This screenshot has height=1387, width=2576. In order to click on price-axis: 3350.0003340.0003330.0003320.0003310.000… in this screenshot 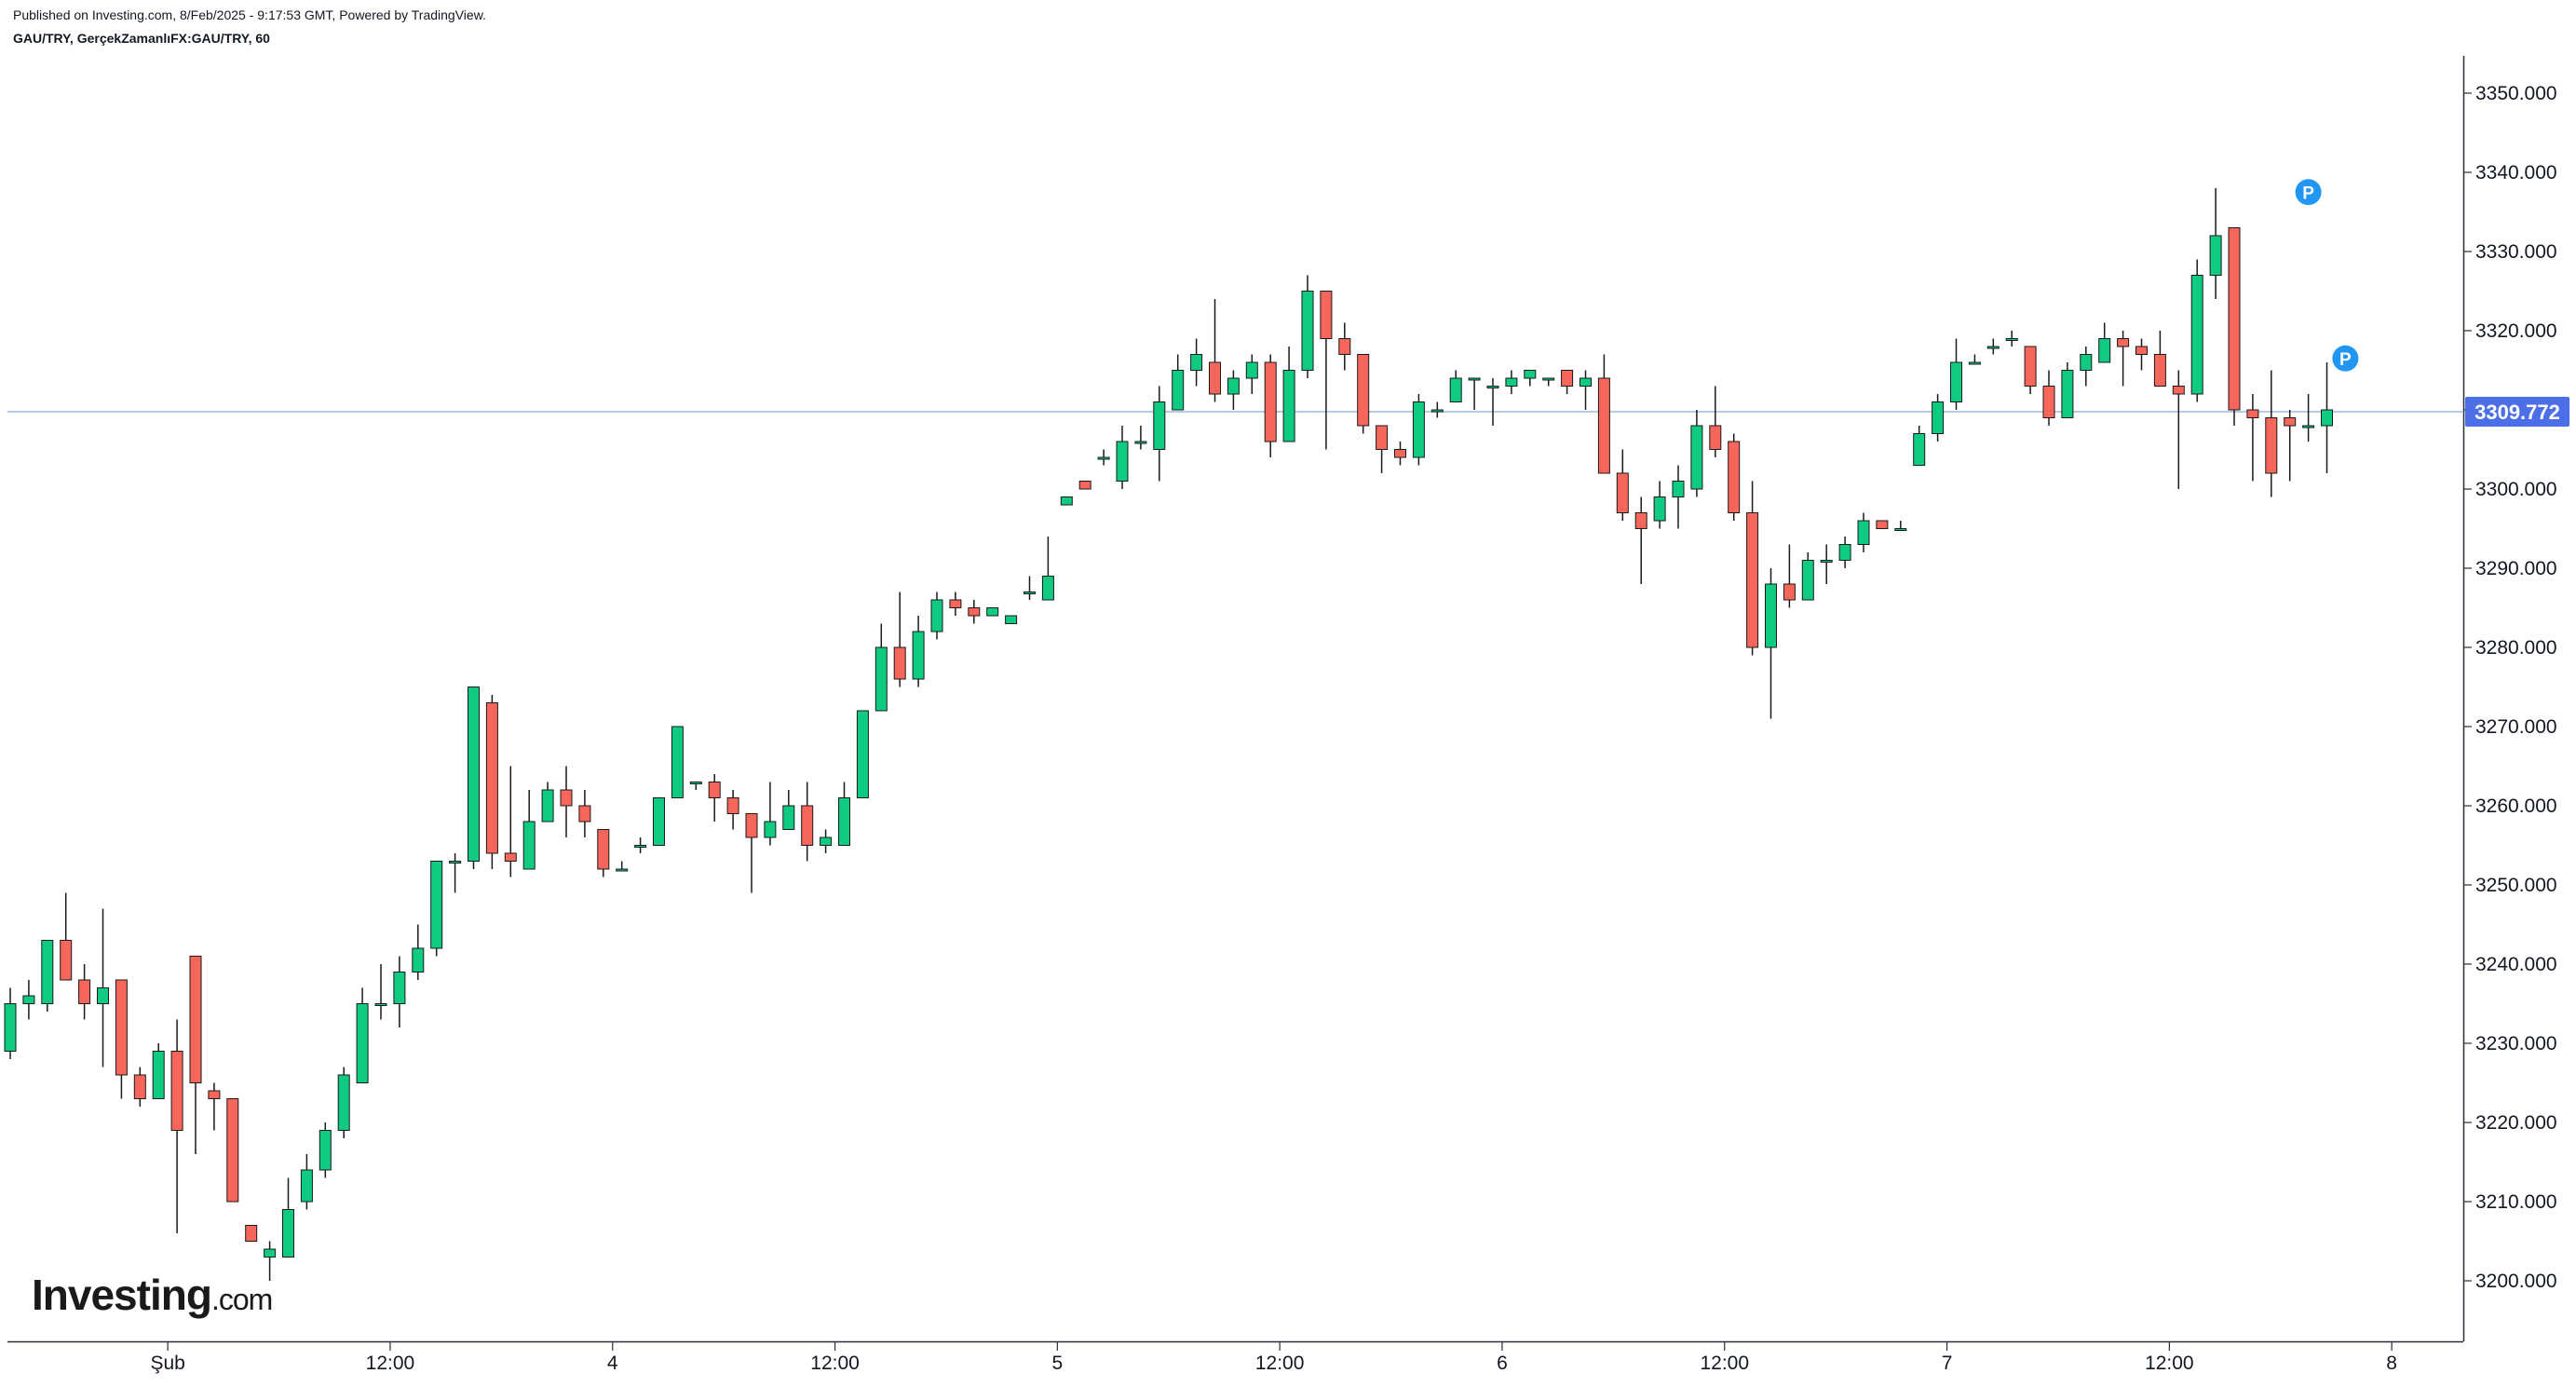, I will do `click(2510, 687)`.